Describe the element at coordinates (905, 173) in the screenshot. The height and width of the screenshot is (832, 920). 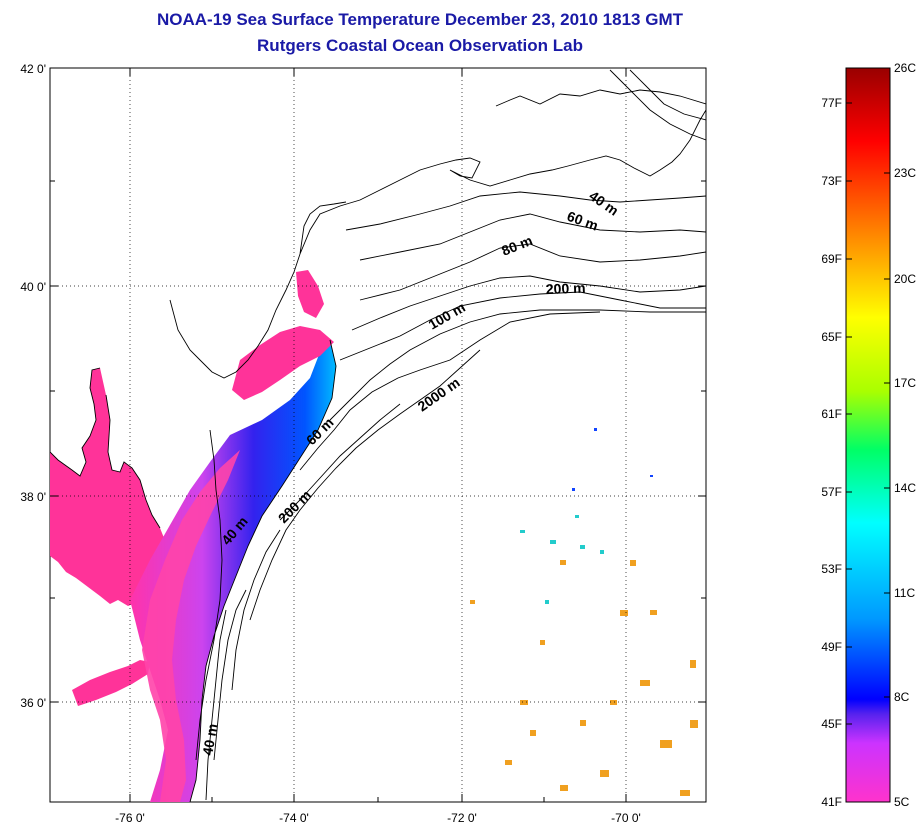
I see `cb-label-23c: 23C` at that location.